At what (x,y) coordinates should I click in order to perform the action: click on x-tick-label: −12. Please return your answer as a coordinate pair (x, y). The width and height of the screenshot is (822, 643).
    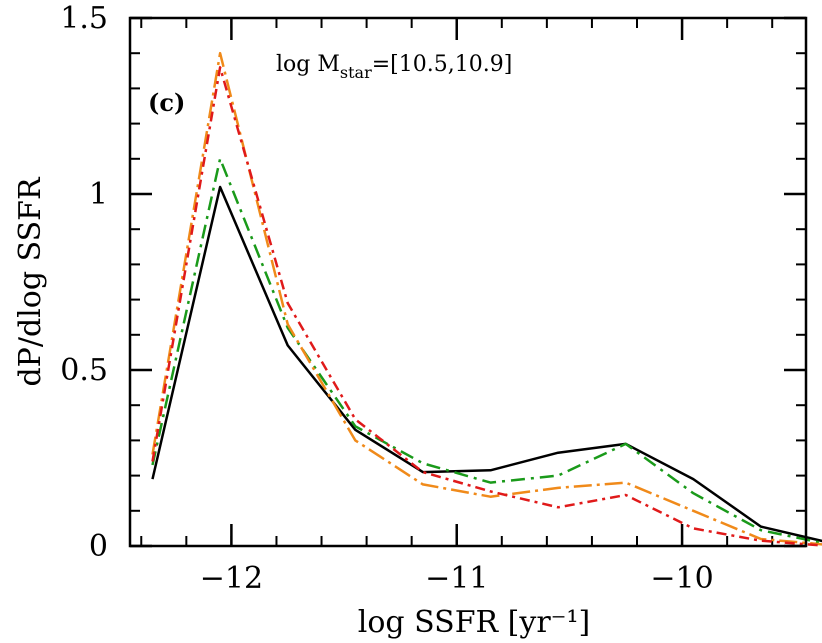
    Looking at the image, I should click on (231, 578).